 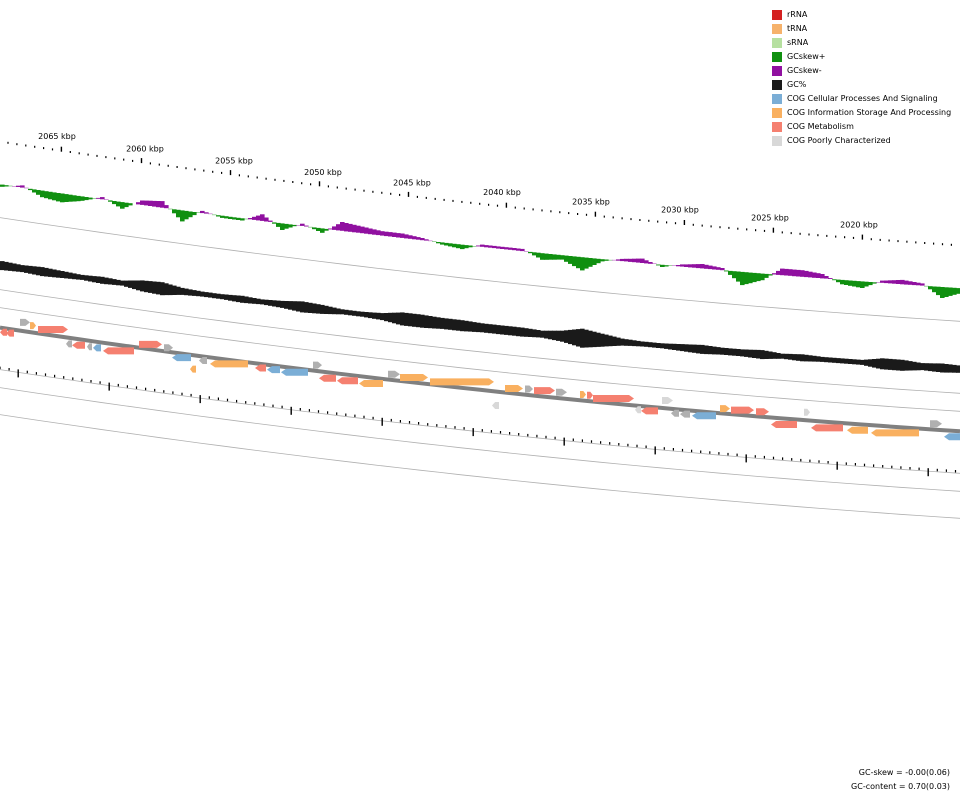 What do you see at coordinates (514, 388) in the screenshot?
I see `cog-information-gene` at bounding box center [514, 388].